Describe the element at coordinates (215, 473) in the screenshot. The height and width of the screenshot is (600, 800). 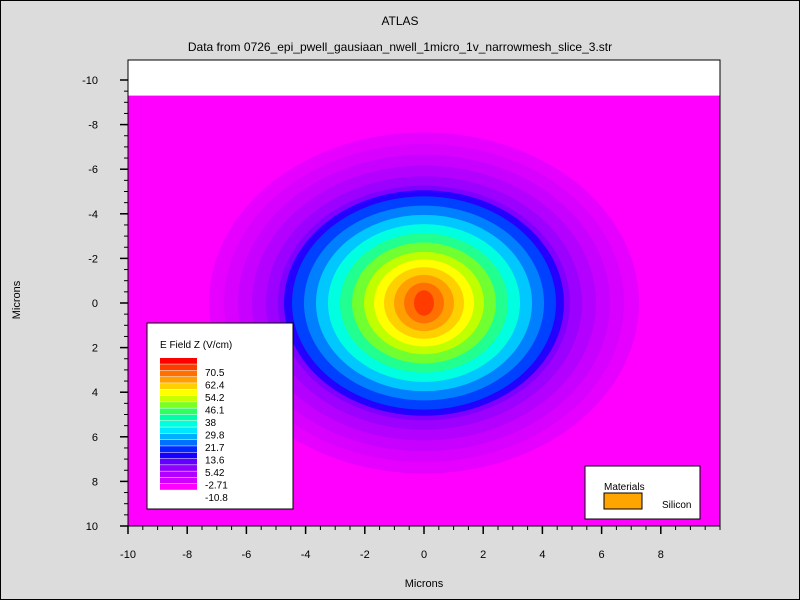
I see `legend-label: 5.42` at that location.